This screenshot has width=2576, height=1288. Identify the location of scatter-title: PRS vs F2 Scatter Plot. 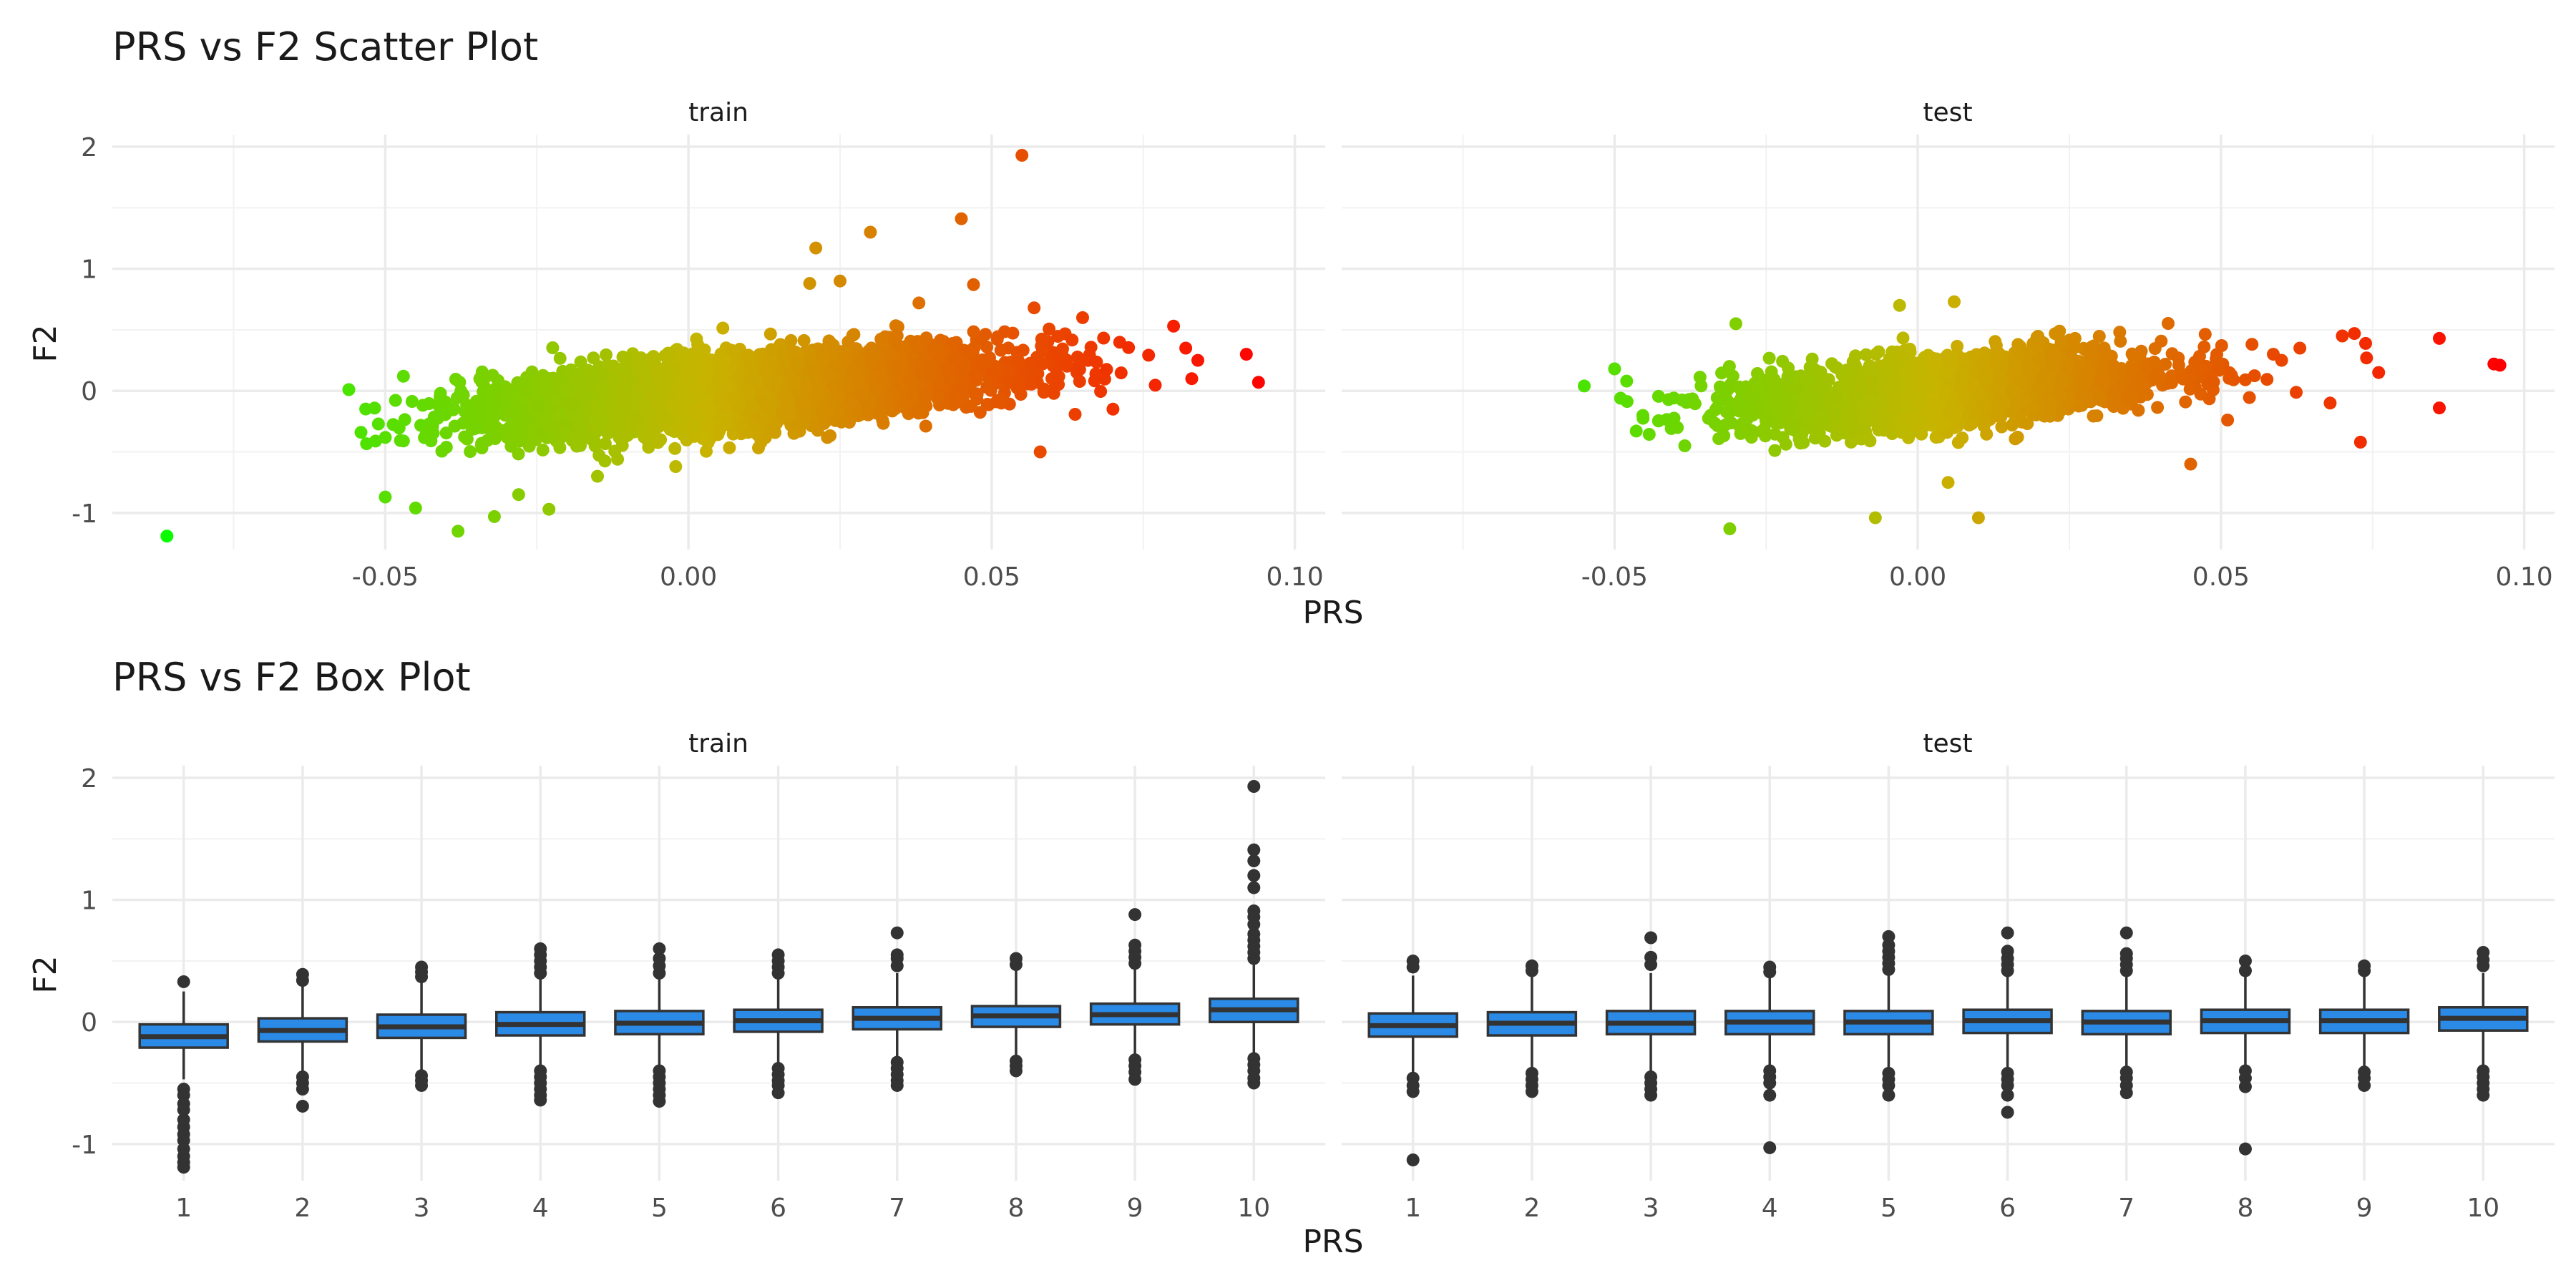
(325, 46).